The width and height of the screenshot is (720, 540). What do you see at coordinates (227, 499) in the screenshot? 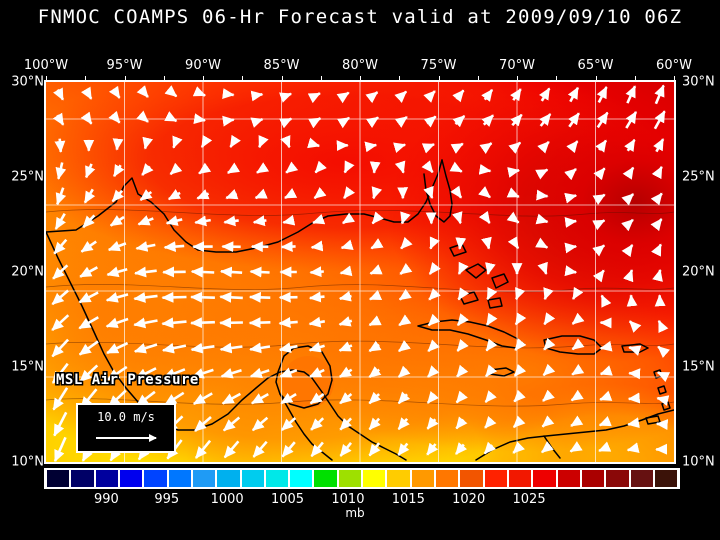
I see `colorbar-tick-1000: 1000` at bounding box center [227, 499].